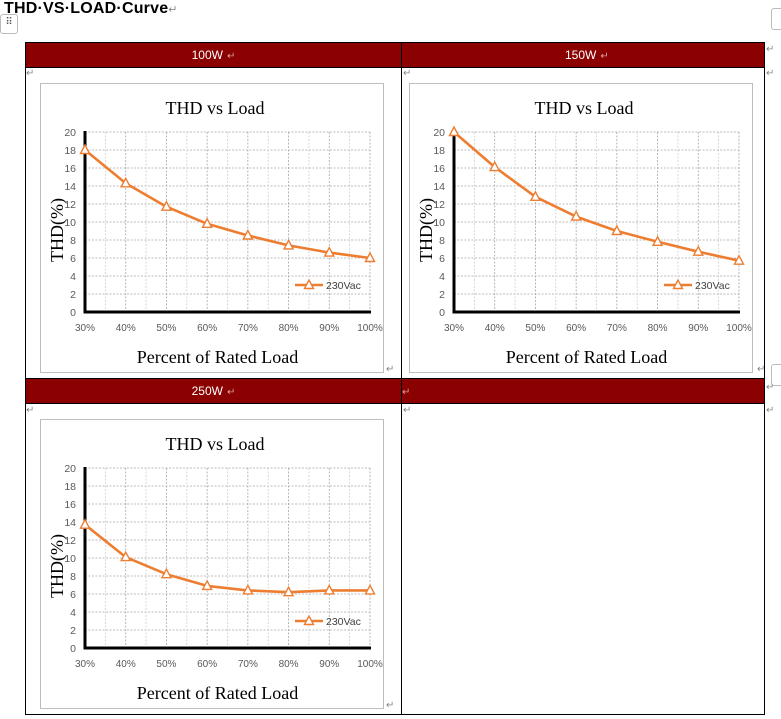  What do you see at coordinates (289, 328) in the screenshot?
I see `x-tick-label: 80%` at bounding box center [289, 328].